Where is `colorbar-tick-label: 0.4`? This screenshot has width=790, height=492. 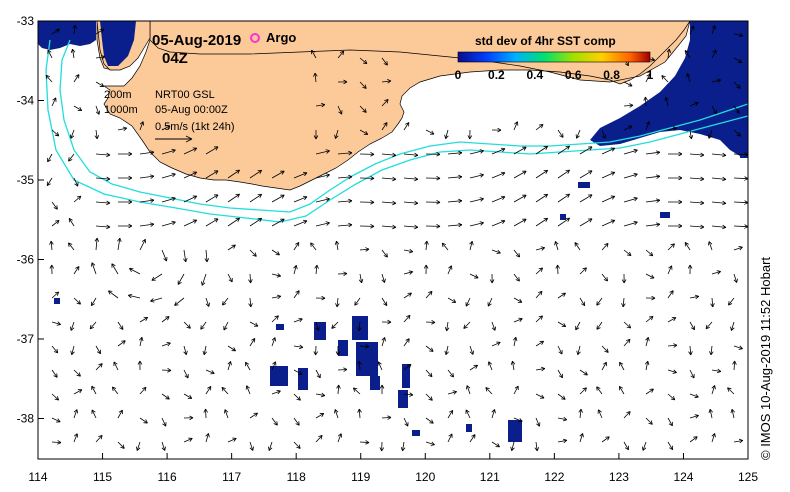
colorbar-tick-label: 0.4 is located at coordinates (534, 75).